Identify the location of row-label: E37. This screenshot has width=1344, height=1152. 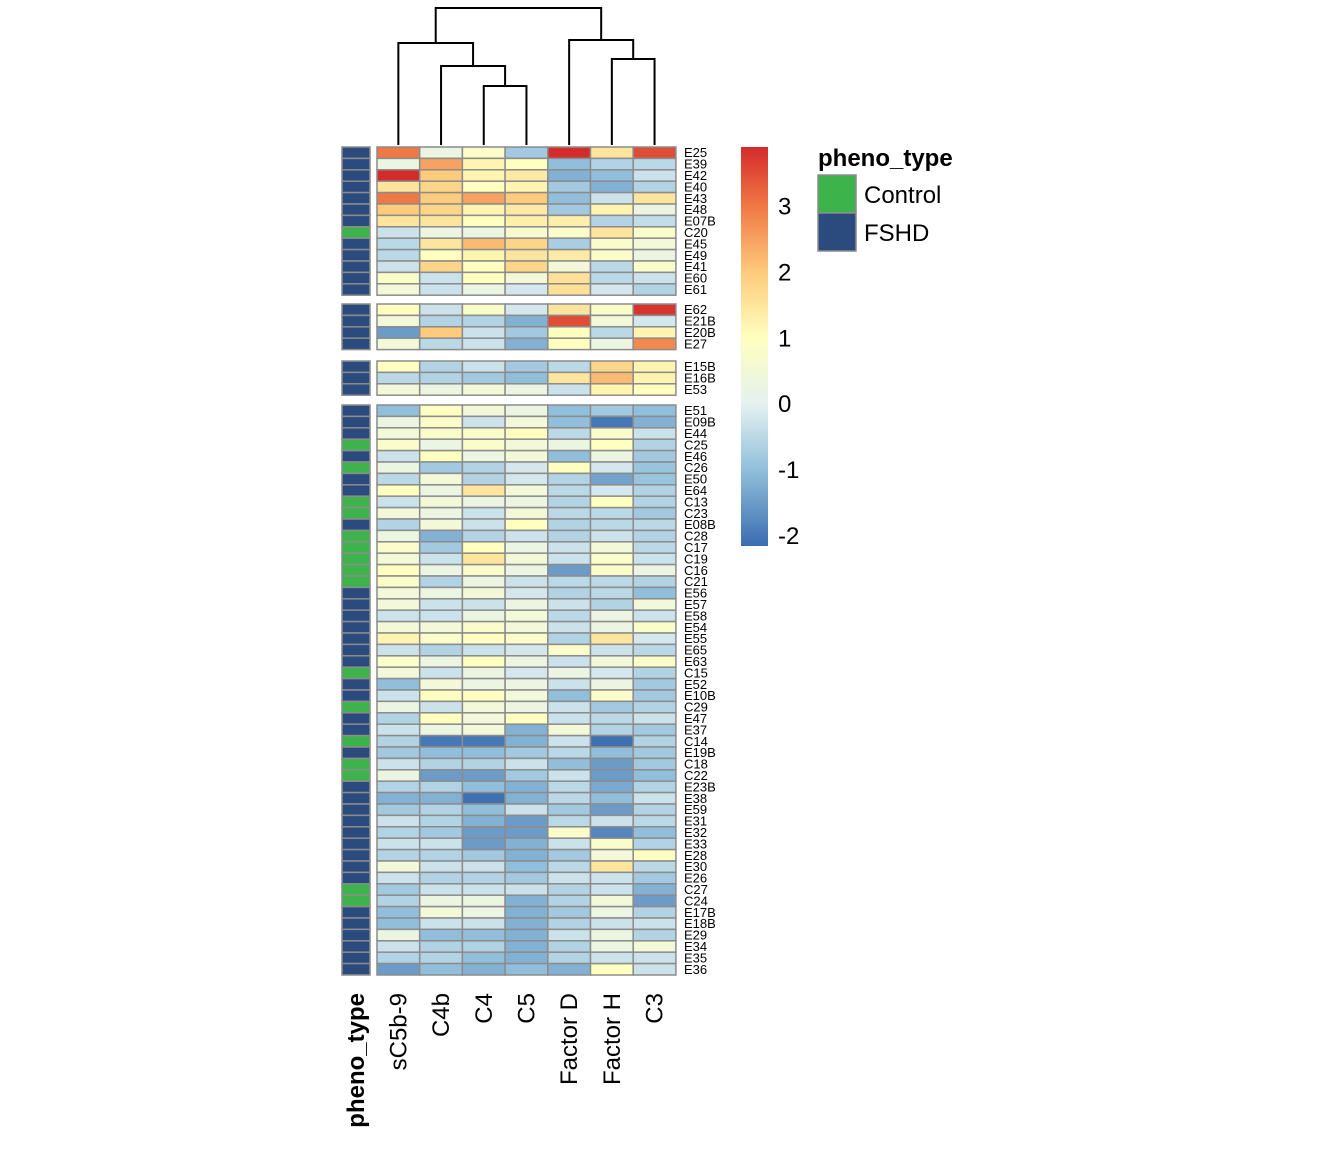
(695, 729).